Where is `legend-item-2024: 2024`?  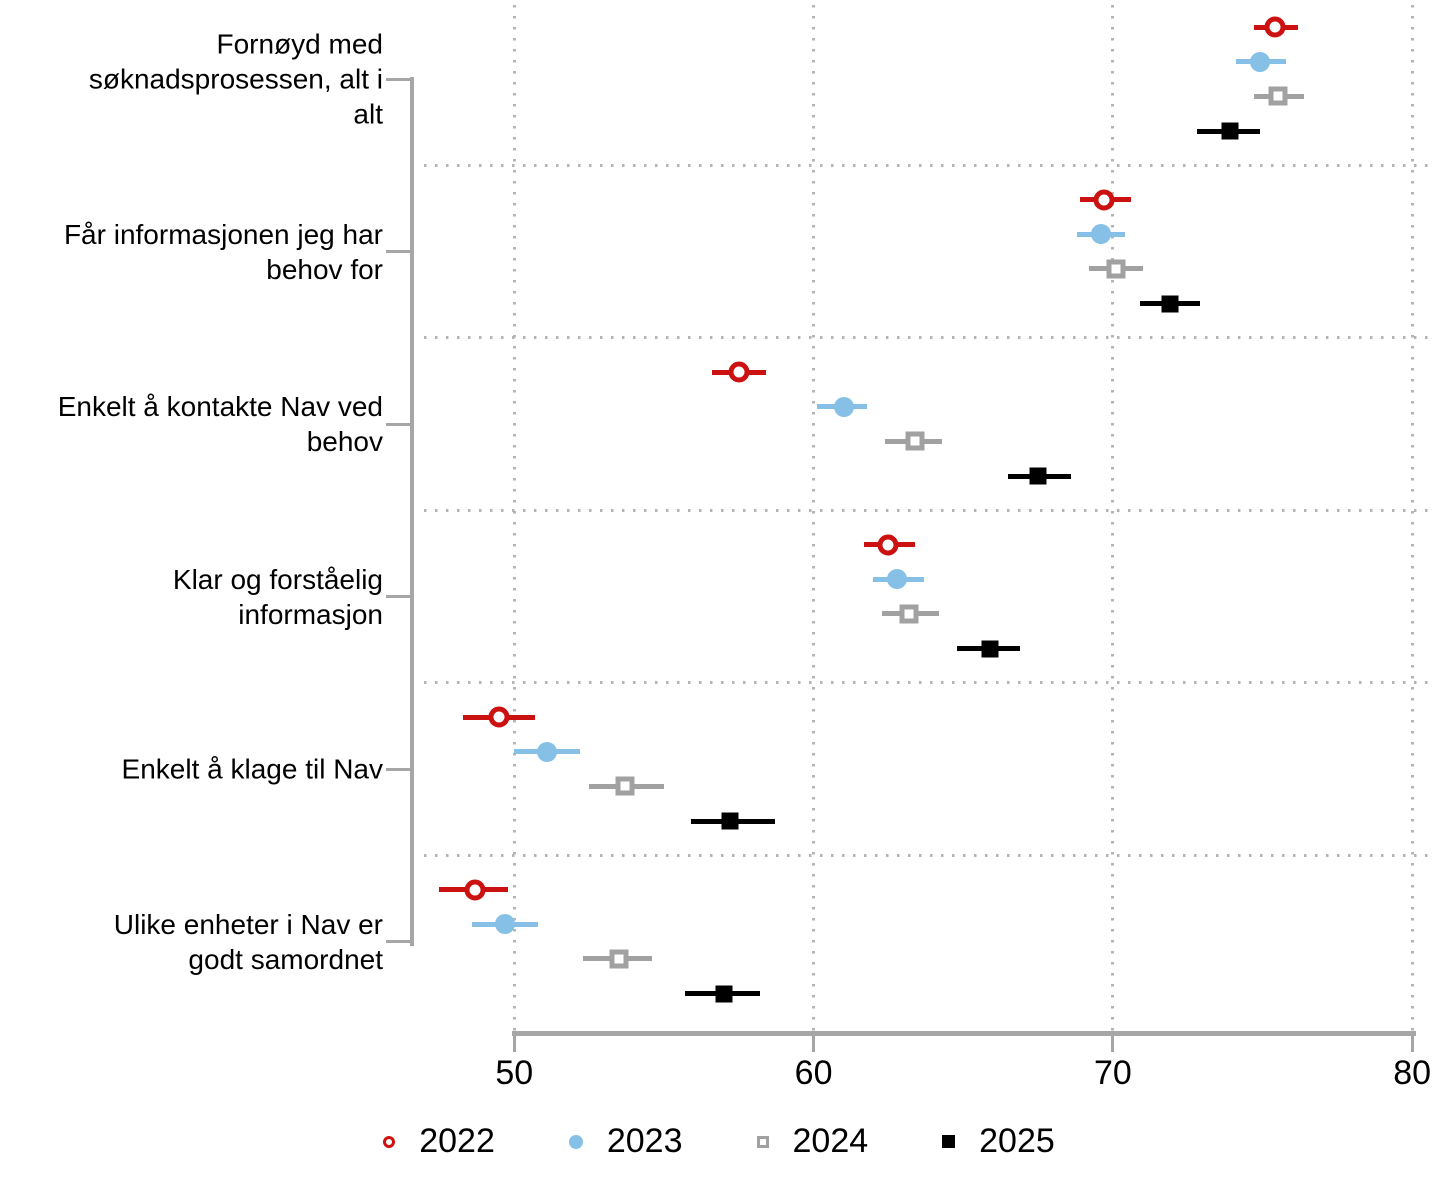
legend-item-2024: 2024 is located at coordinates (812, 1141).